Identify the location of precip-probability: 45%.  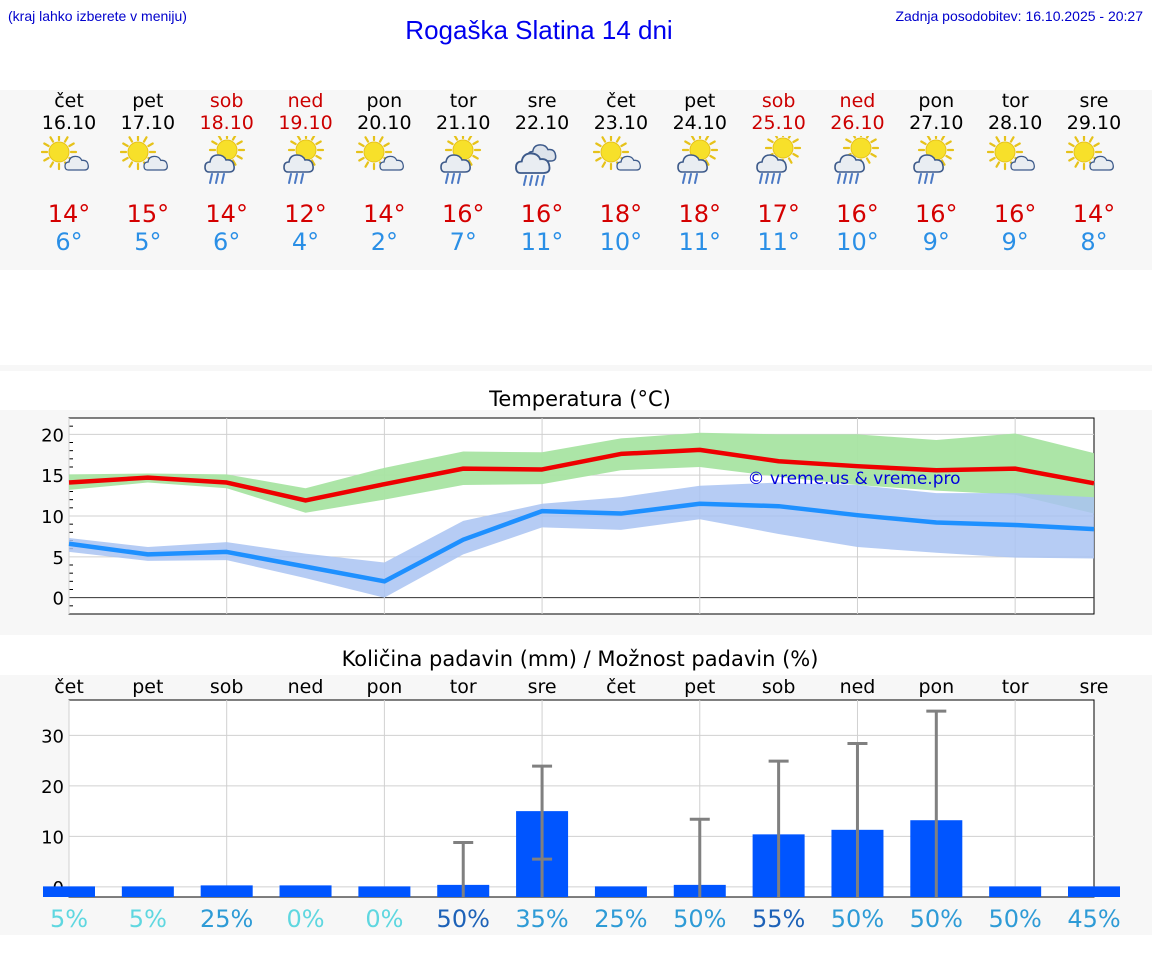
(1093, 919).